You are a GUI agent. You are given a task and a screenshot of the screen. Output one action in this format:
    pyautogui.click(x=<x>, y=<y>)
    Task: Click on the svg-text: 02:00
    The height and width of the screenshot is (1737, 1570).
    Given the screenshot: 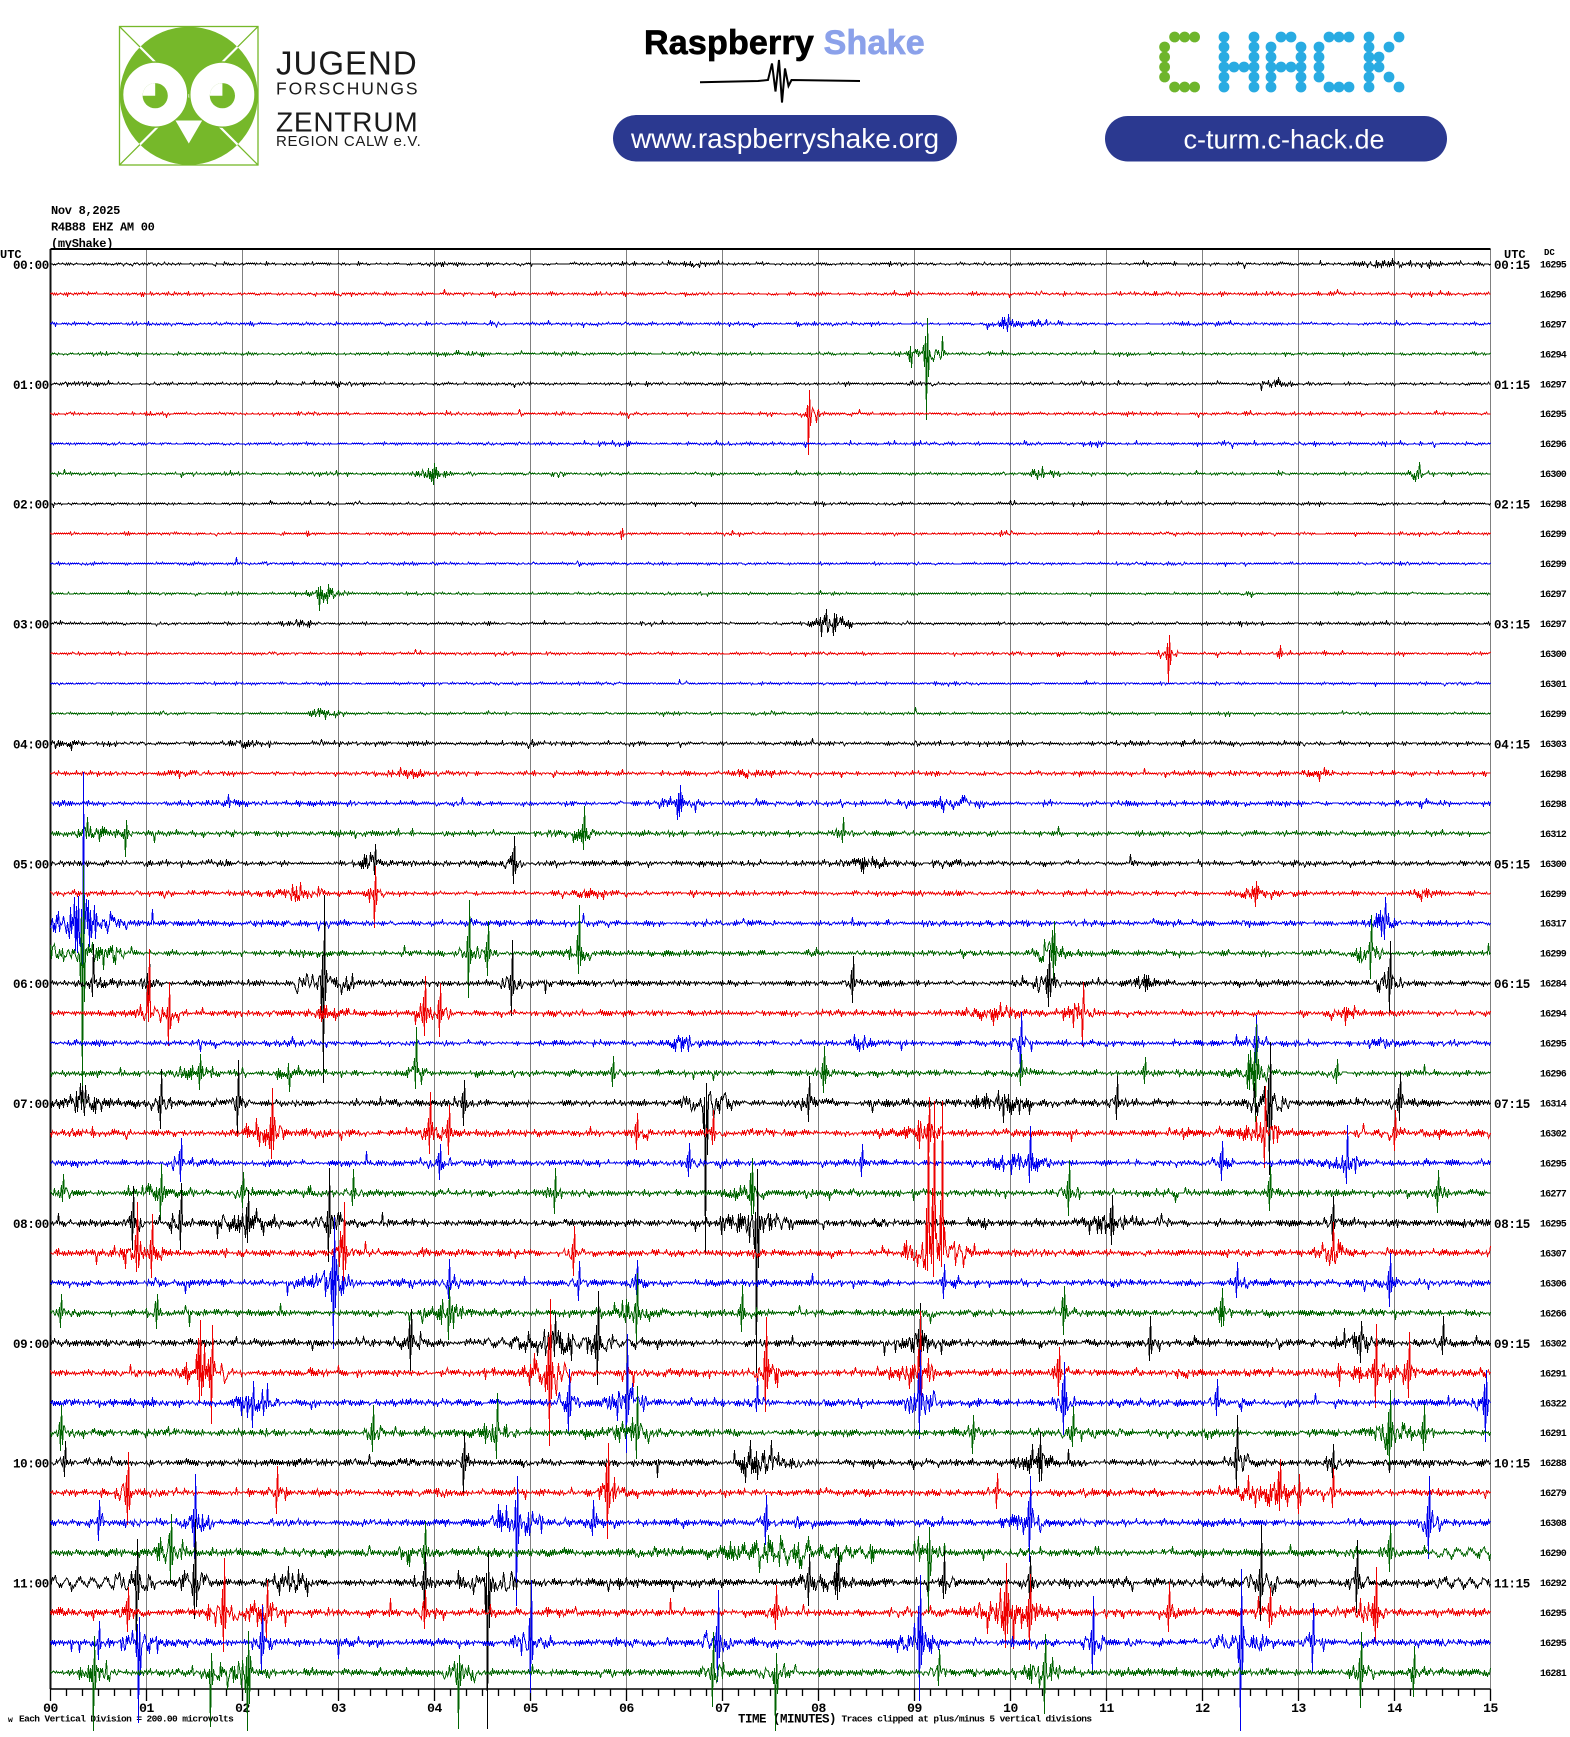 What is the action you would take?
    pyautogui.click(x=31, y=506)
    